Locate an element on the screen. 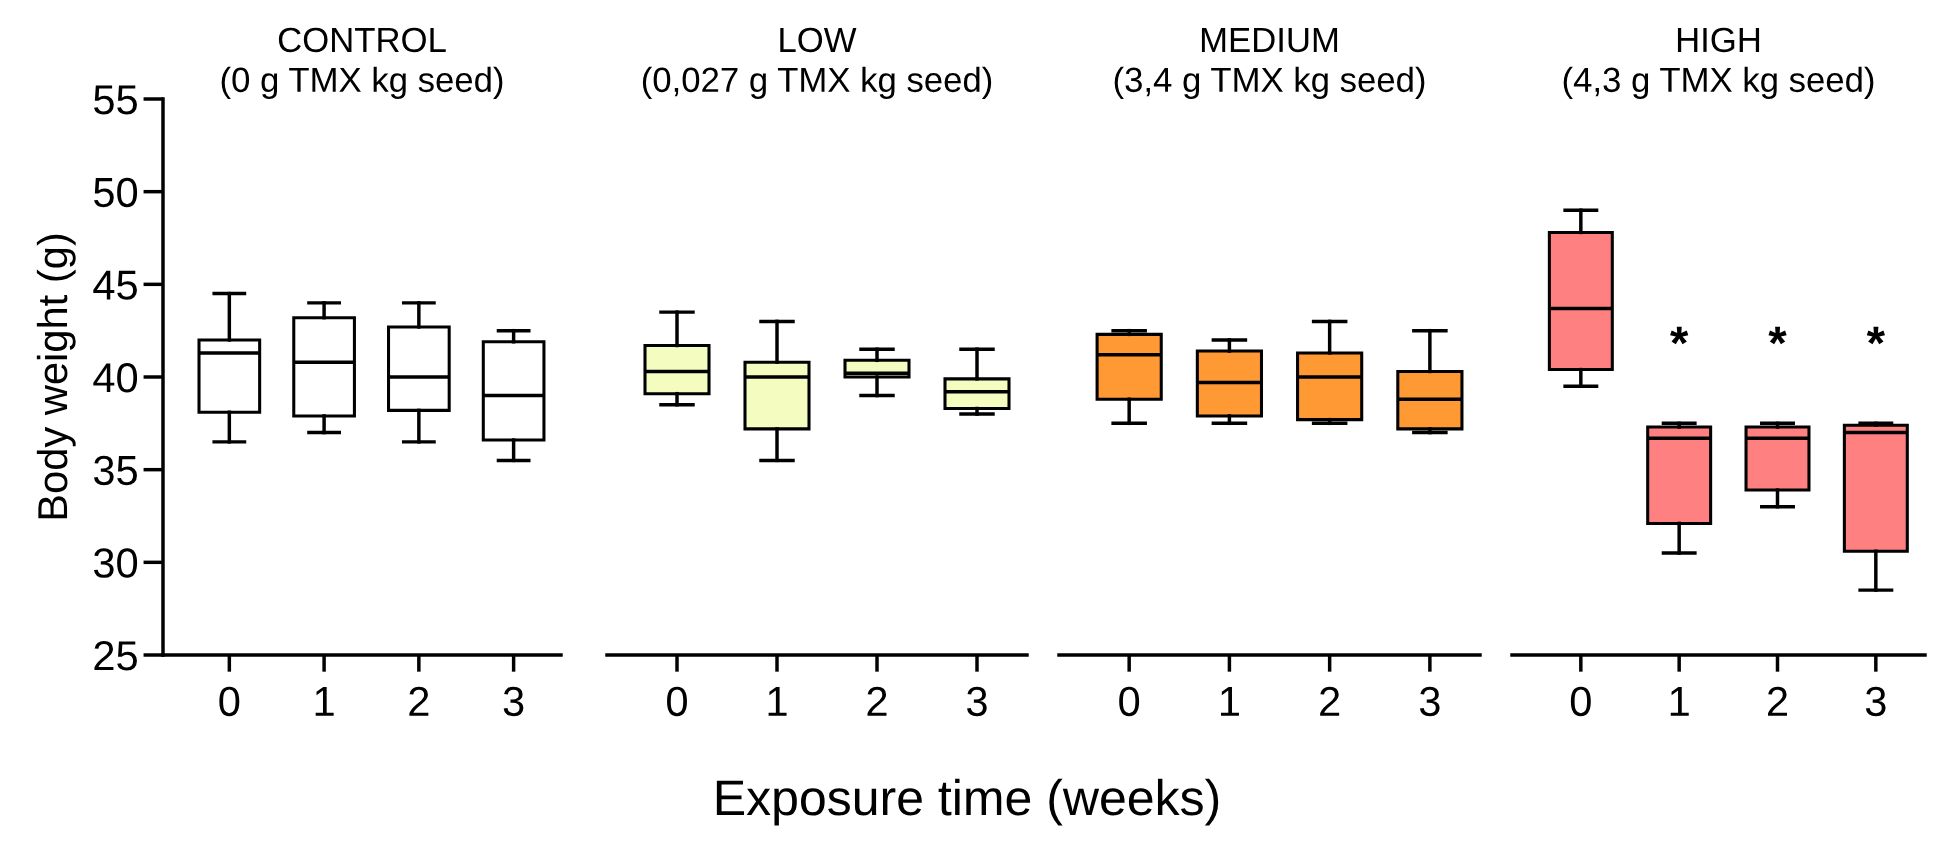 Image resolution: width=1934 pixels, height=851 pixels. y-tick-label: 25 is located at coordinates (115, 656).